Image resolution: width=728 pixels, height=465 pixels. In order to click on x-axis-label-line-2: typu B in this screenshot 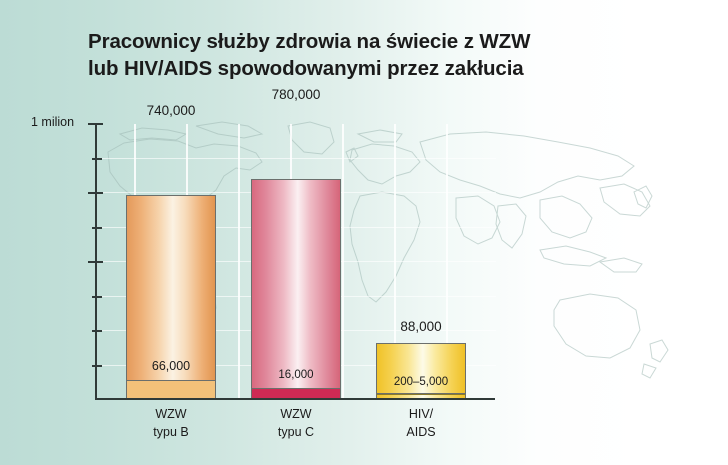, I will do `click(171, 431)`.